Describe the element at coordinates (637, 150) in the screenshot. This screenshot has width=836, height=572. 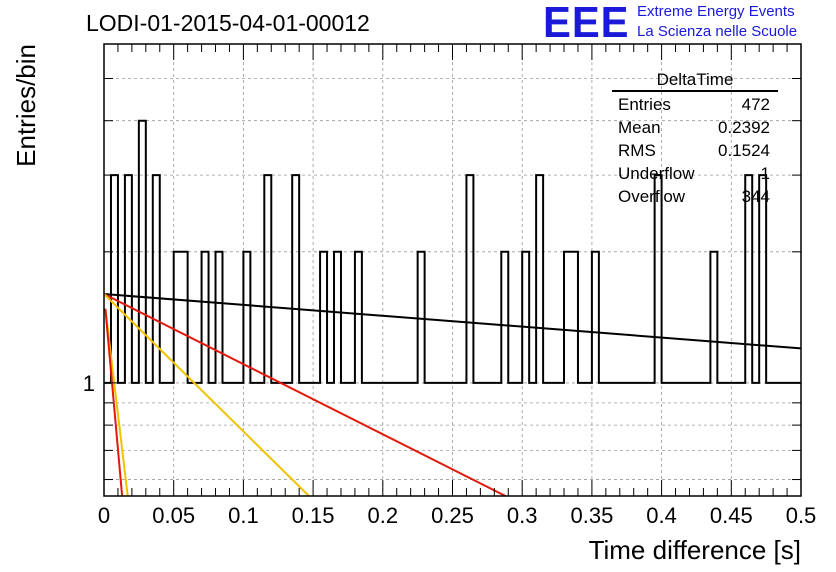
I see `stats-label: RMS` at that location.